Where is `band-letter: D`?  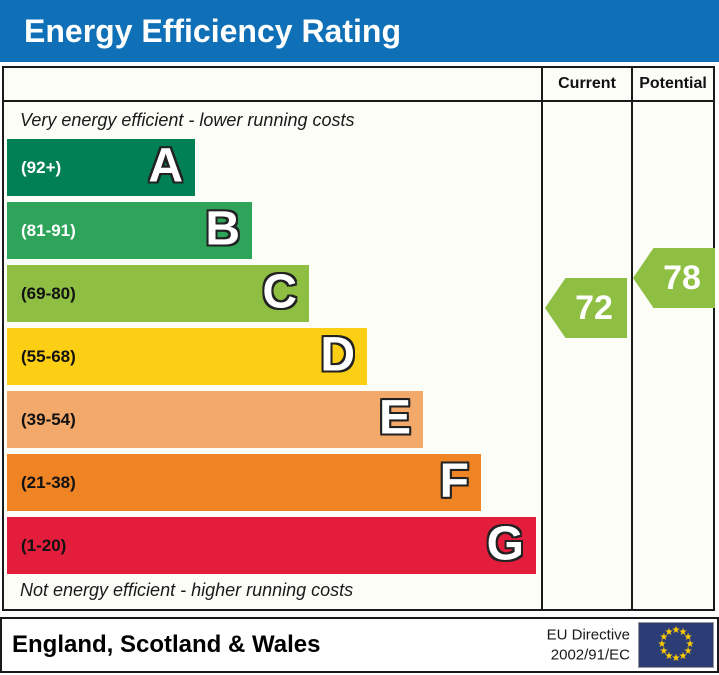
band-letter: D is located at coordinates (337, 355).